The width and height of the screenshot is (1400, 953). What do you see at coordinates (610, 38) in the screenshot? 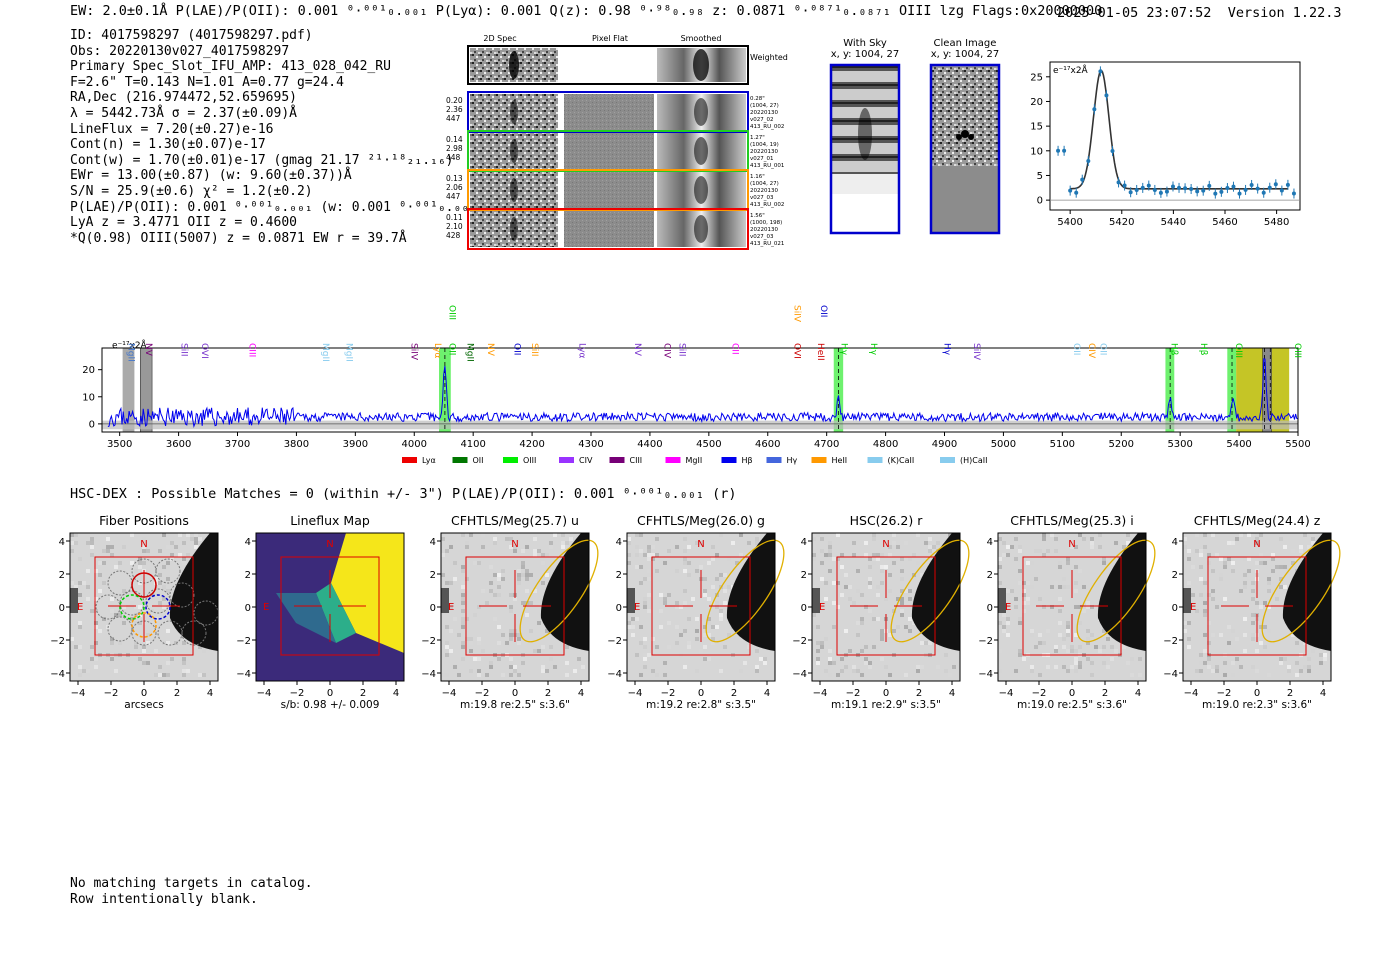
I see `col-label-pixelflat: Pixel Flat` at bounding box center [610, 38].